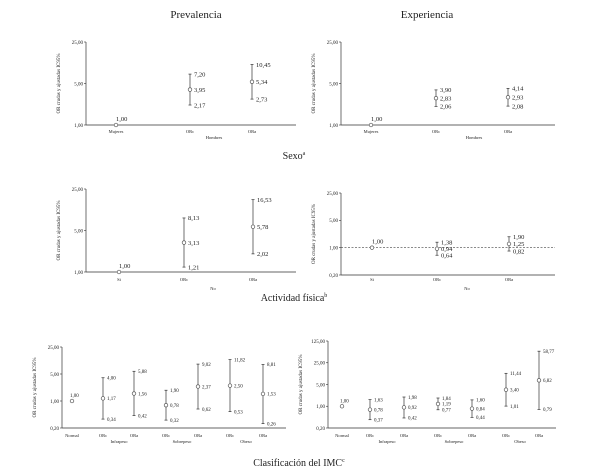 Image resolution: width=589 pixels, height=474 pixels. I want to click on section-title: Clasificación del IMCc, so click(299, 463).